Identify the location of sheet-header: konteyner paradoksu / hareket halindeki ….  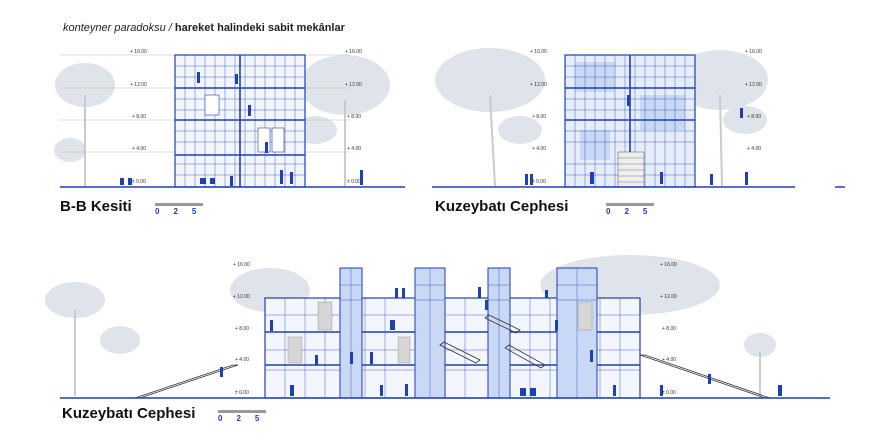
(204, 28).